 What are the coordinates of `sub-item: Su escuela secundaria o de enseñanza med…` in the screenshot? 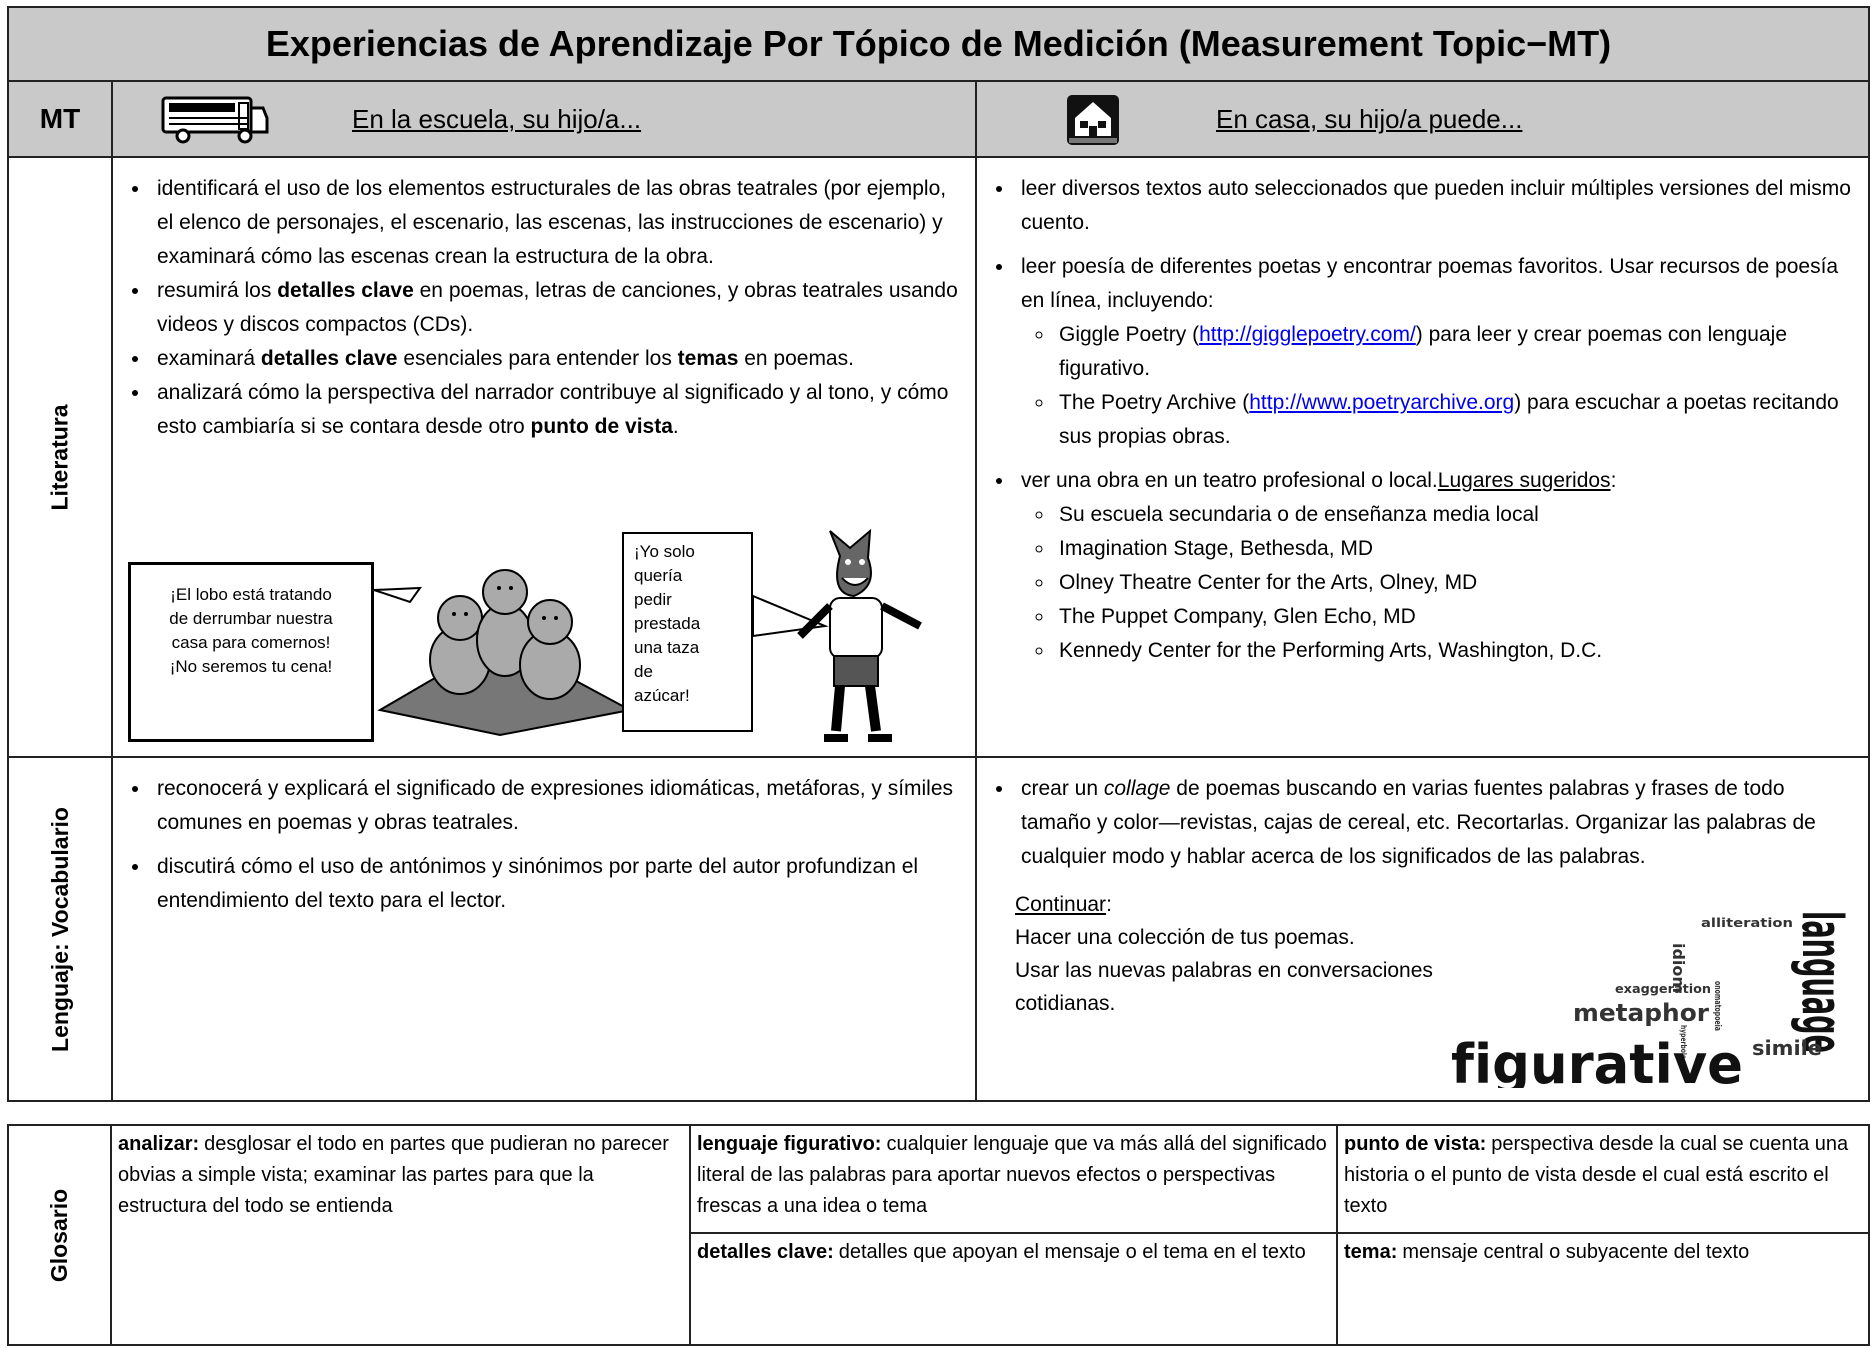 It's located at (1454, 515).